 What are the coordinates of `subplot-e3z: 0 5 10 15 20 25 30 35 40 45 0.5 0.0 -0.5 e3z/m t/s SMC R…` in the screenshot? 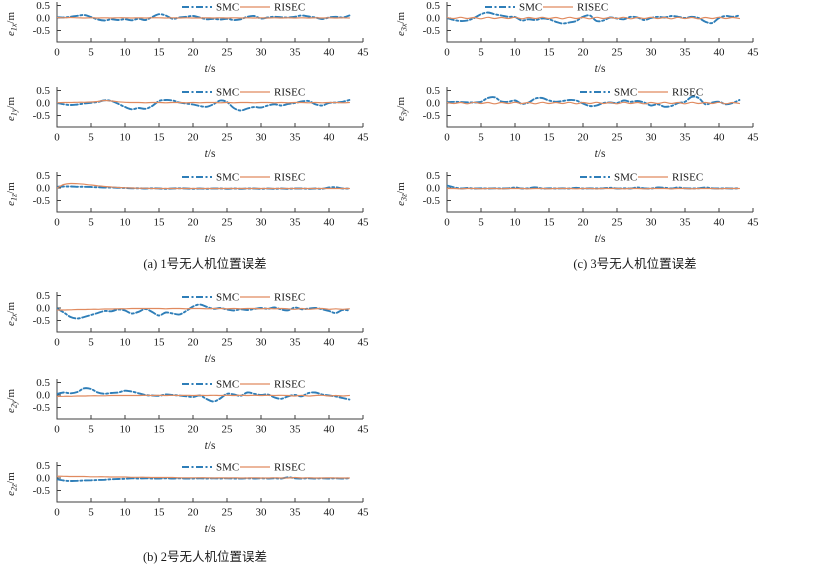 It's located at (580, 212).